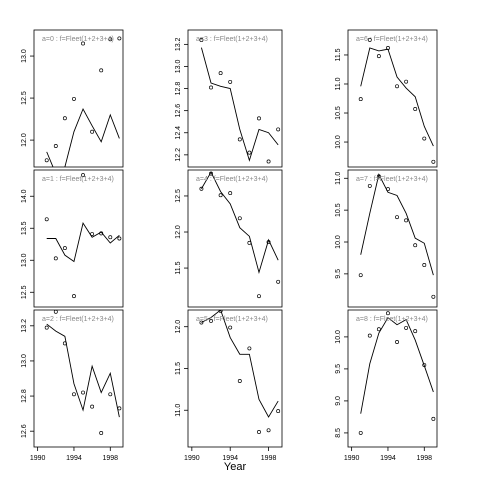  I want to click on x-tick-label: 1990, so click(352, 458).